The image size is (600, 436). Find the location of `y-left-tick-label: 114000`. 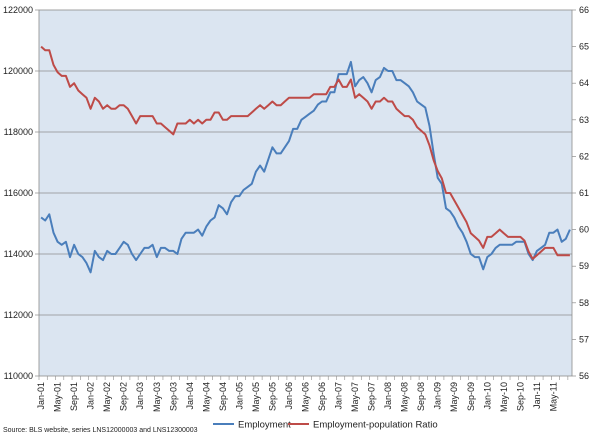

y-left-tick-label: 114000 is located at coordinates (18, 254).